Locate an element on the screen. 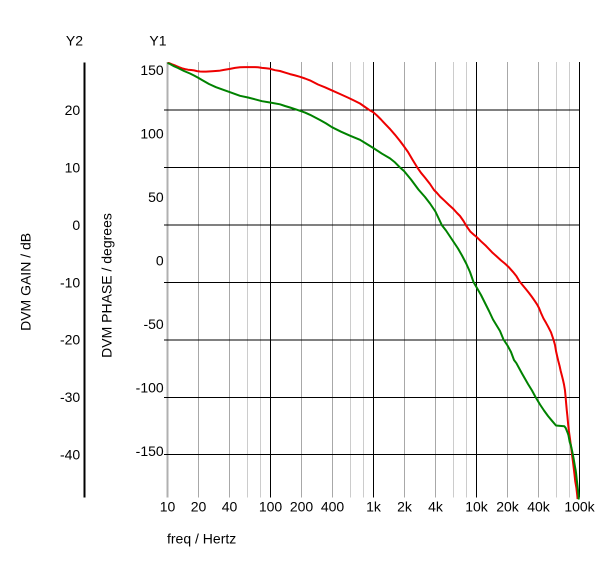  svg-text: 40 is located at coordinates (230, 506).